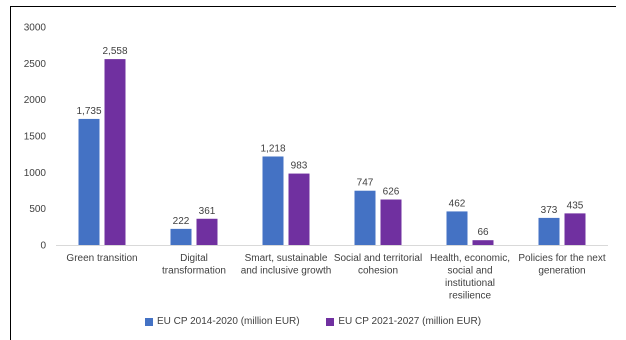  Describe the element at coordinates (10, 173) in the screenshot. I see `left-border-line` at that location.